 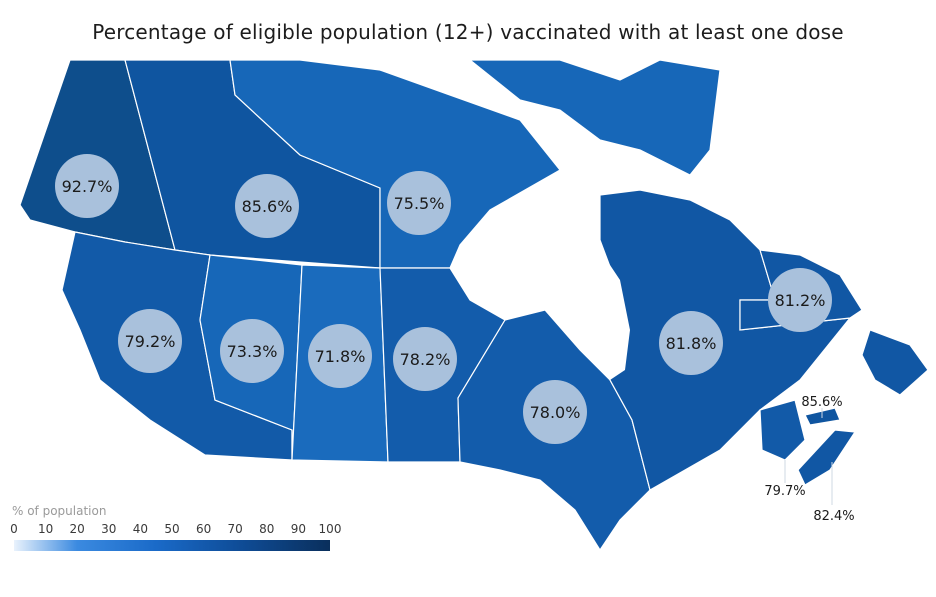 I want to click on legend-tick: 70, so click(x=235, y=529).